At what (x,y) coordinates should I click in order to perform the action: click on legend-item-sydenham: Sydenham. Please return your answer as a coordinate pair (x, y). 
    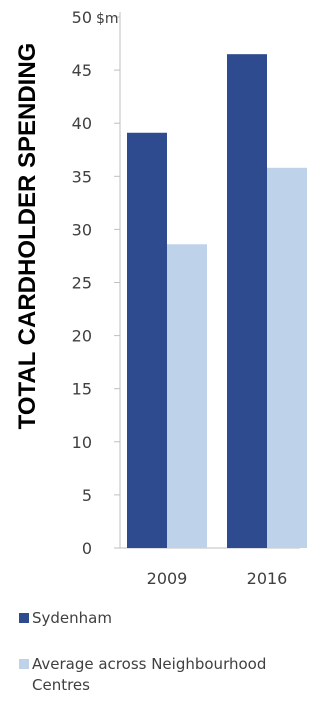
    Looking at the image, I should click on (170, 618).